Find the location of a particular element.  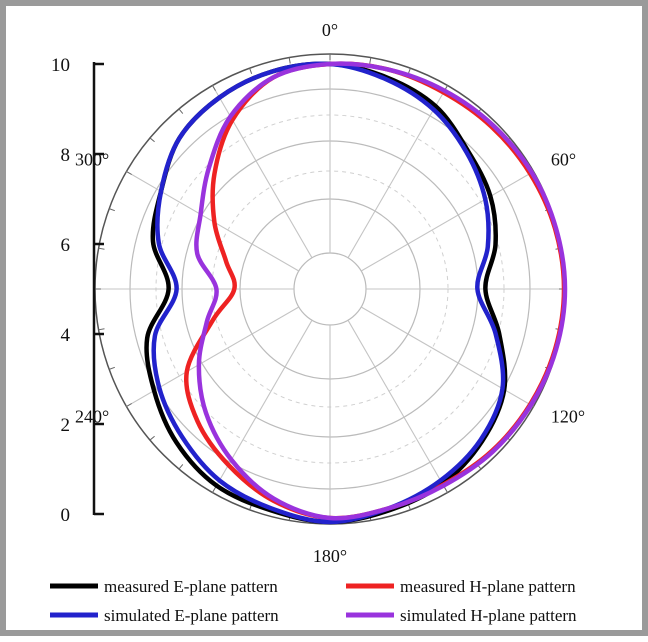

angle-label: 300° is located at coordinates (92, 160).